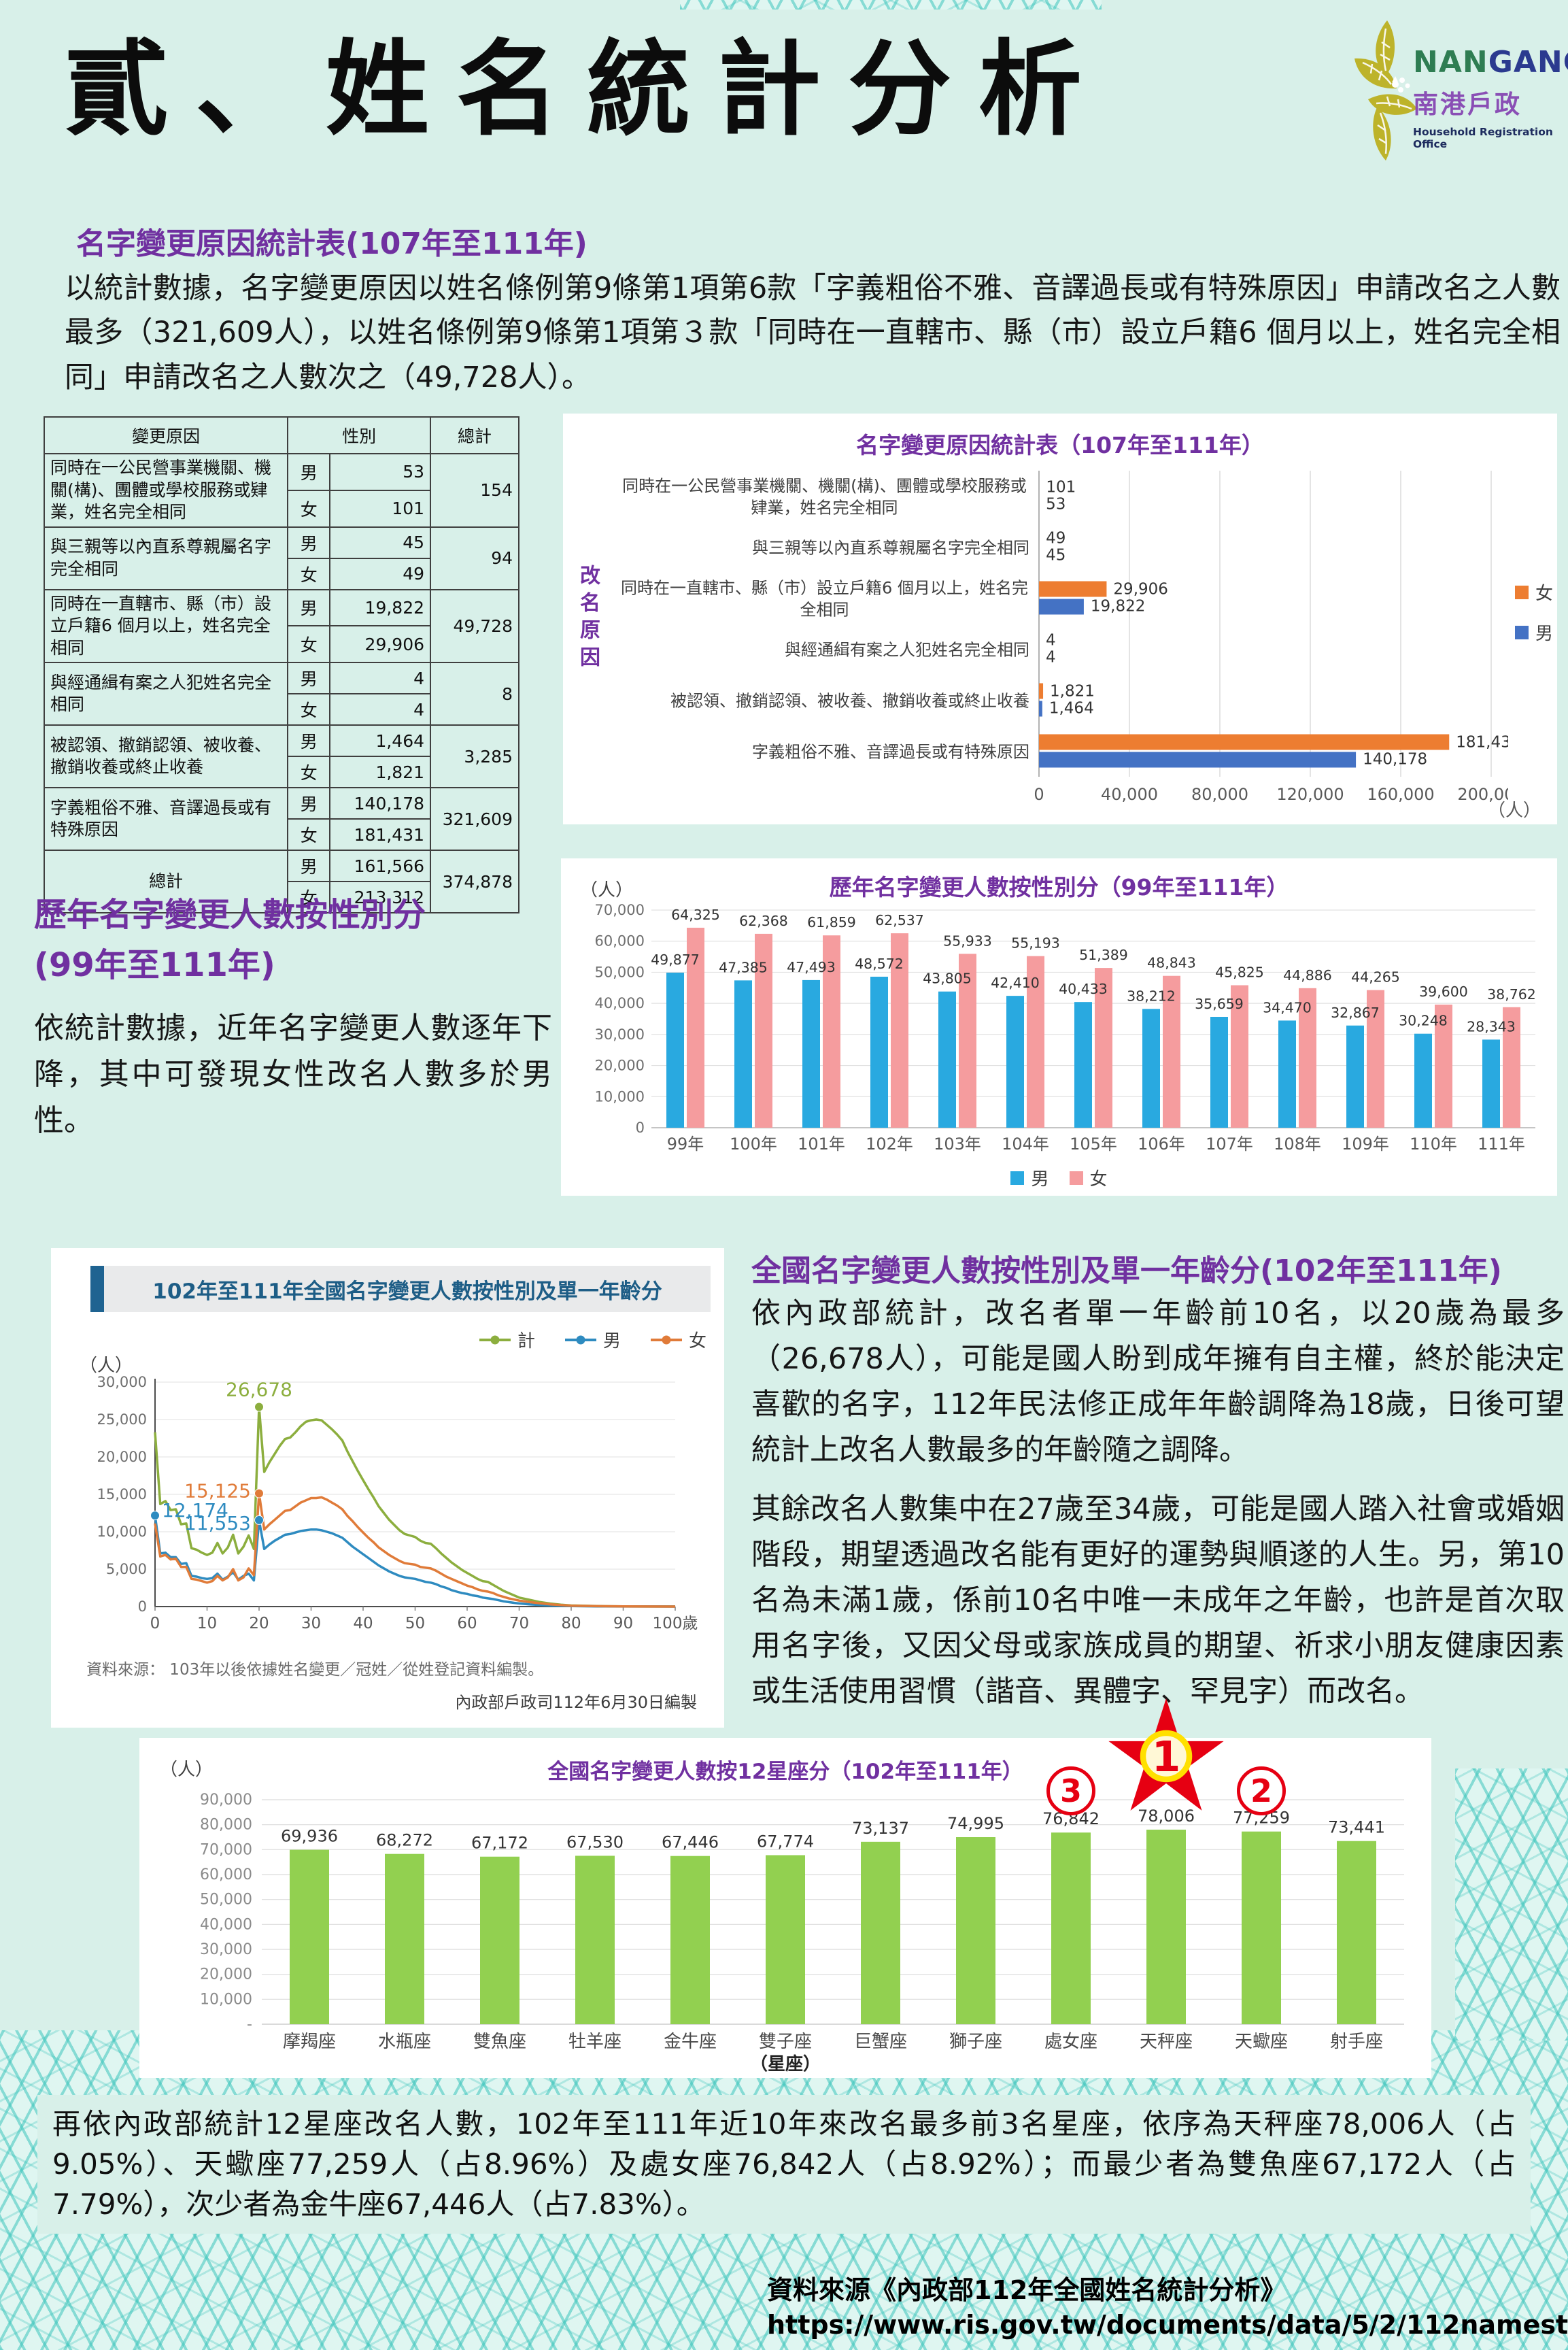  I want to click on x-tick-label: 20, so click(259, 1623).